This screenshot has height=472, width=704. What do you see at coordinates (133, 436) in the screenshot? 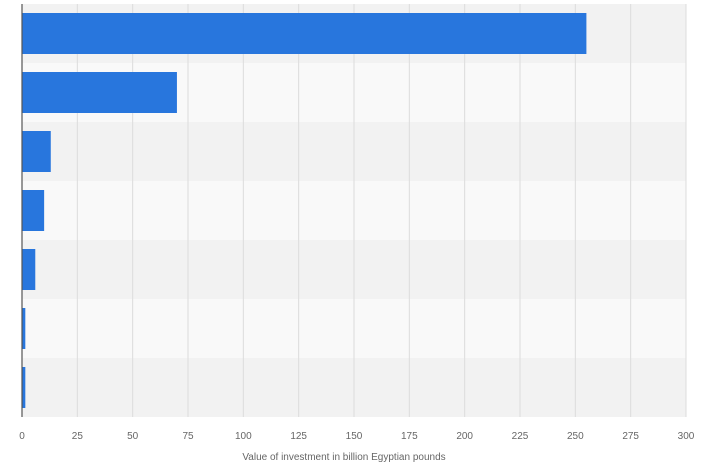
I see `x-tick-label: 50` at bounding box center [133, 436].